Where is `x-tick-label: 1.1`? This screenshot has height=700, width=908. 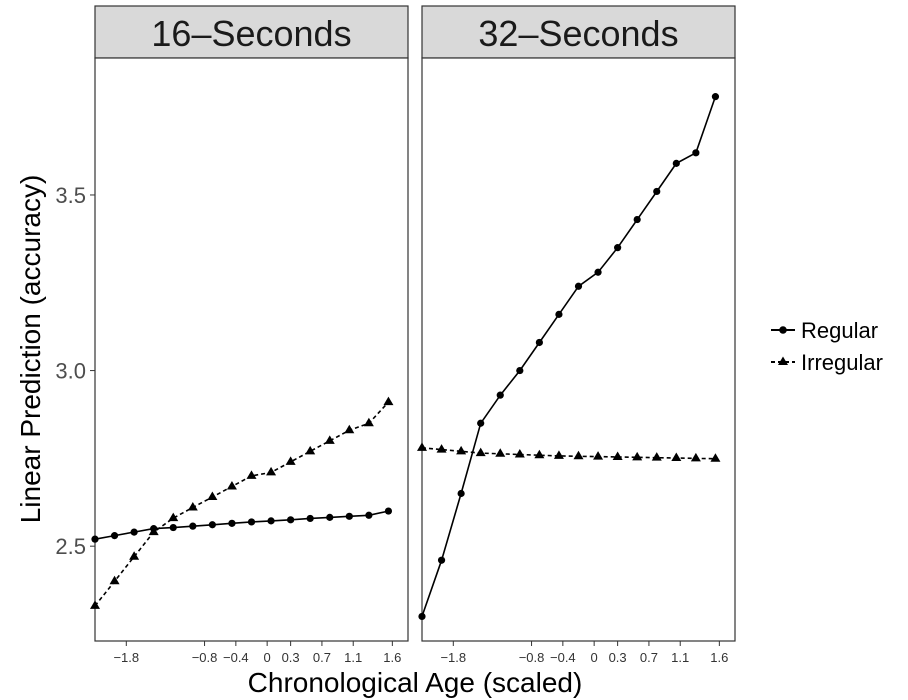
x-tick-label: 1.1 is located at coordinates (680, 657).